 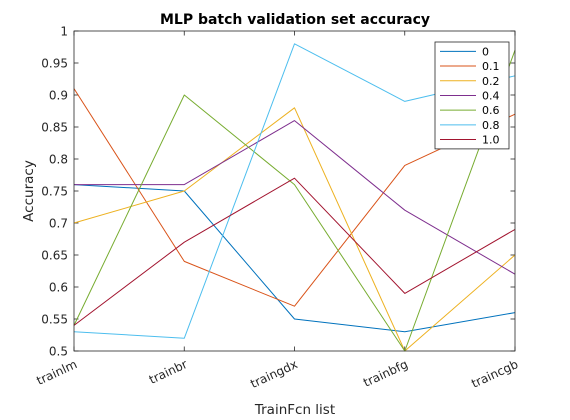 What do you see at coordinates (58, 288) in the screenshot?
I see `y-tick-label: 0.6` at bounding box center [58, 288].